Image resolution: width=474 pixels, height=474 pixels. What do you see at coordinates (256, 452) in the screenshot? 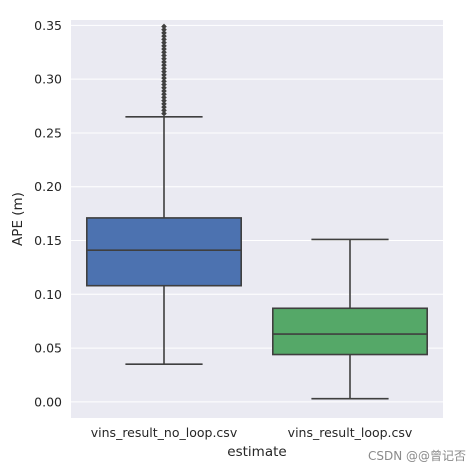
I see `x-axis-label: estimate` at bounding box center [256, 452].